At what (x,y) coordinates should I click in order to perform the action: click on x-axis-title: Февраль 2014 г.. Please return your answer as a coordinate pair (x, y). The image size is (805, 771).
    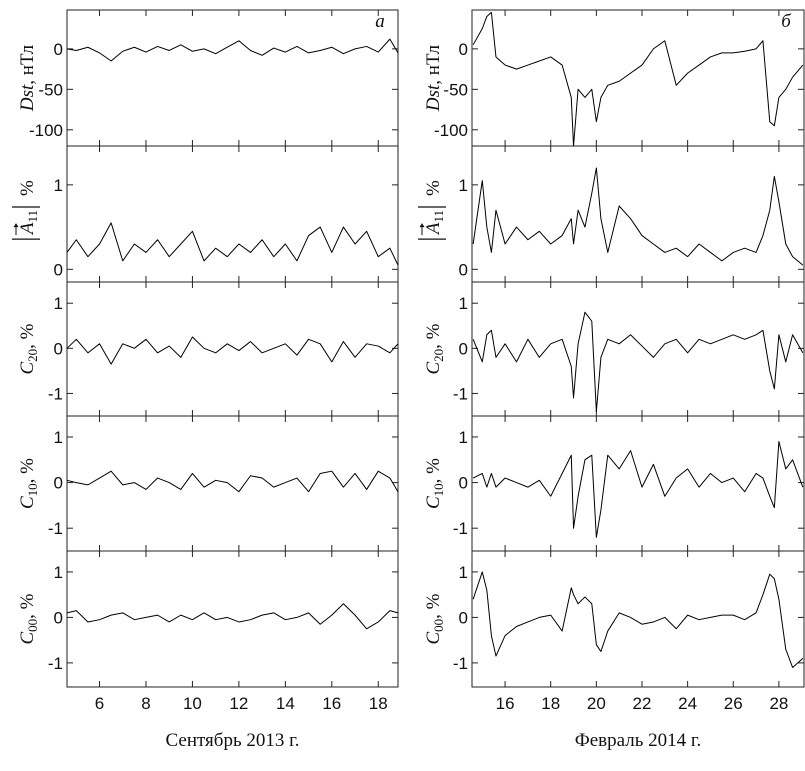
    Looking at the image, I should click on (638, 740).